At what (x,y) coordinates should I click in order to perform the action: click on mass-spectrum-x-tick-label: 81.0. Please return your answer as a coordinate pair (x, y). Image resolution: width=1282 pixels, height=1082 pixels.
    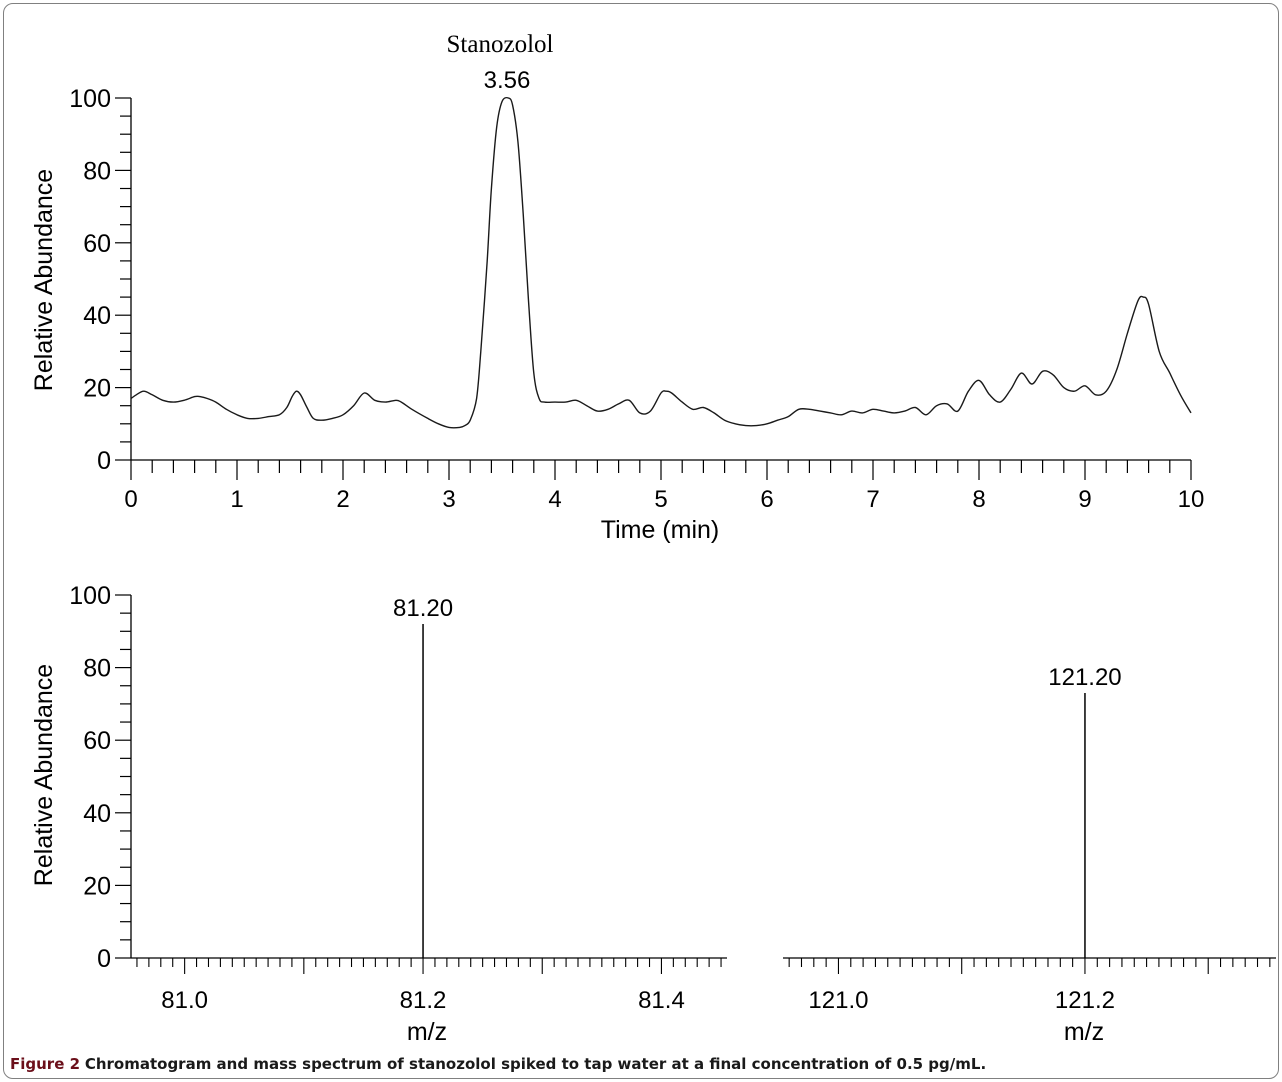
    Looking at the image, I should click on (184, 1000).